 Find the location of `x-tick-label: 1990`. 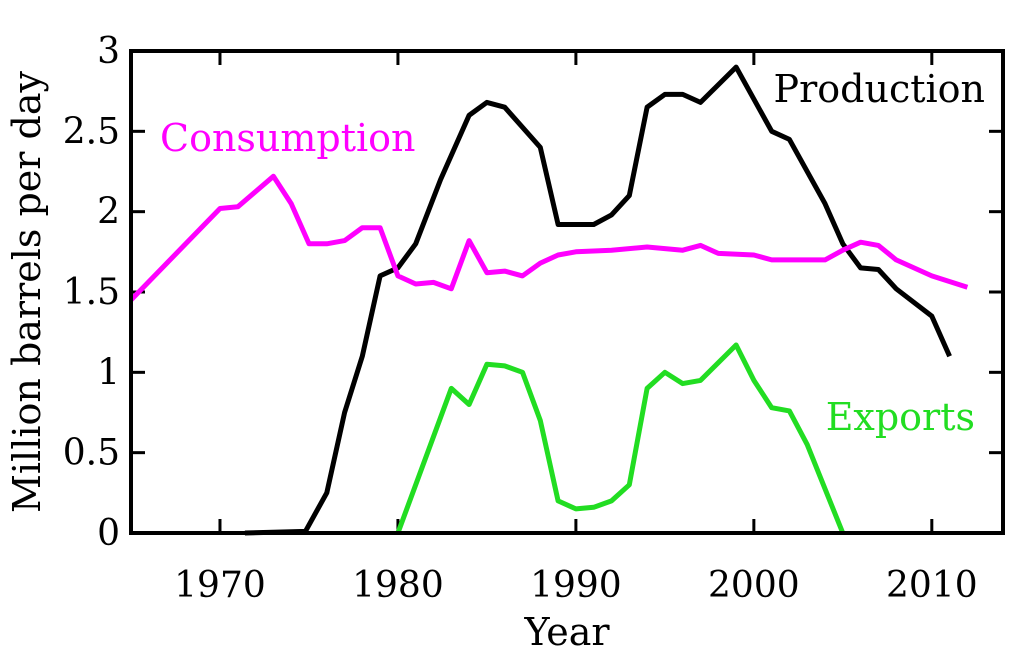

x-tick-label: 1990 is located at coordinates (576, 585).